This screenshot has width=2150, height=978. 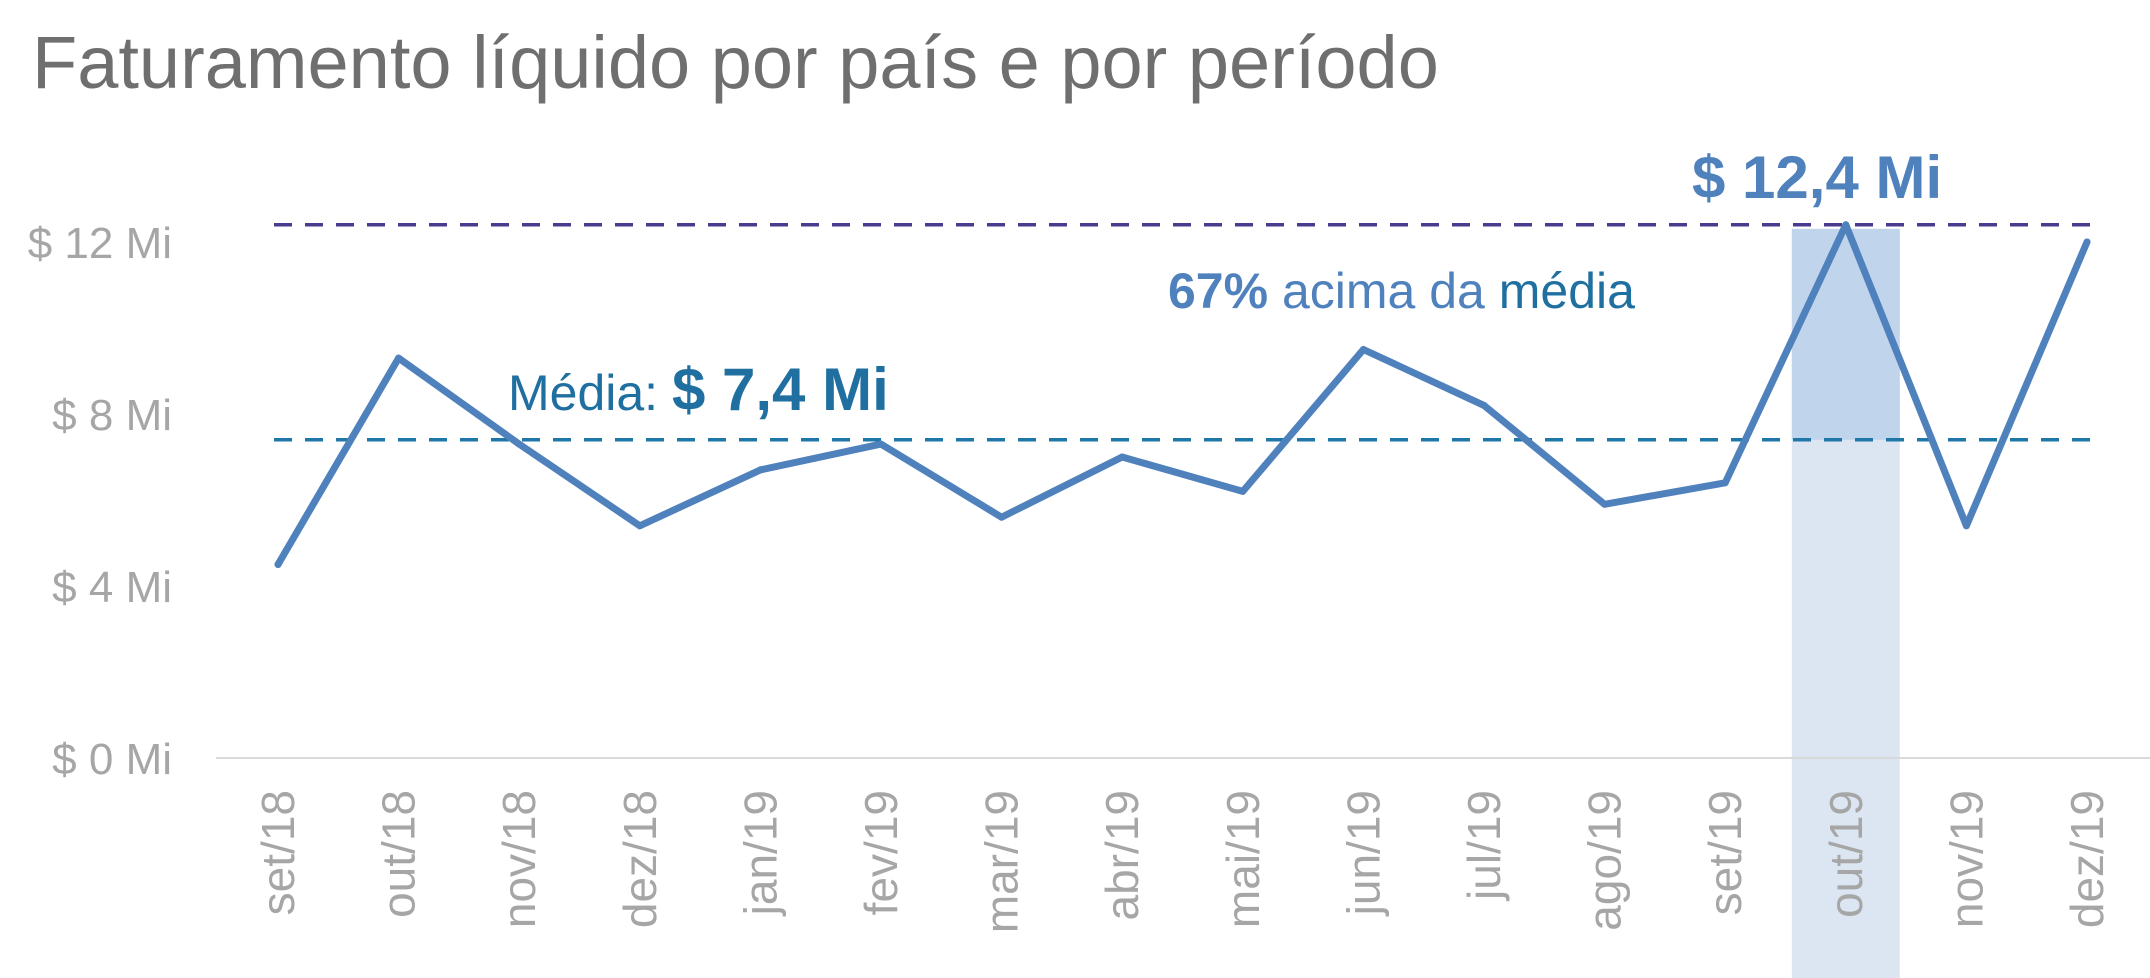 What do you see at coordinates (112, 759) in the screenshot?
I see `y-tick-label: $ 0 Mi` at bounding box center [112, 759].